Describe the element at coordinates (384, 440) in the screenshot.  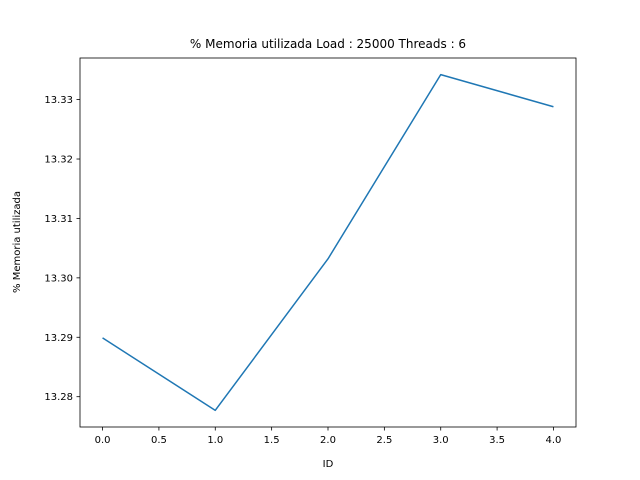
I see `x-tick-label: 2.5` at that location.